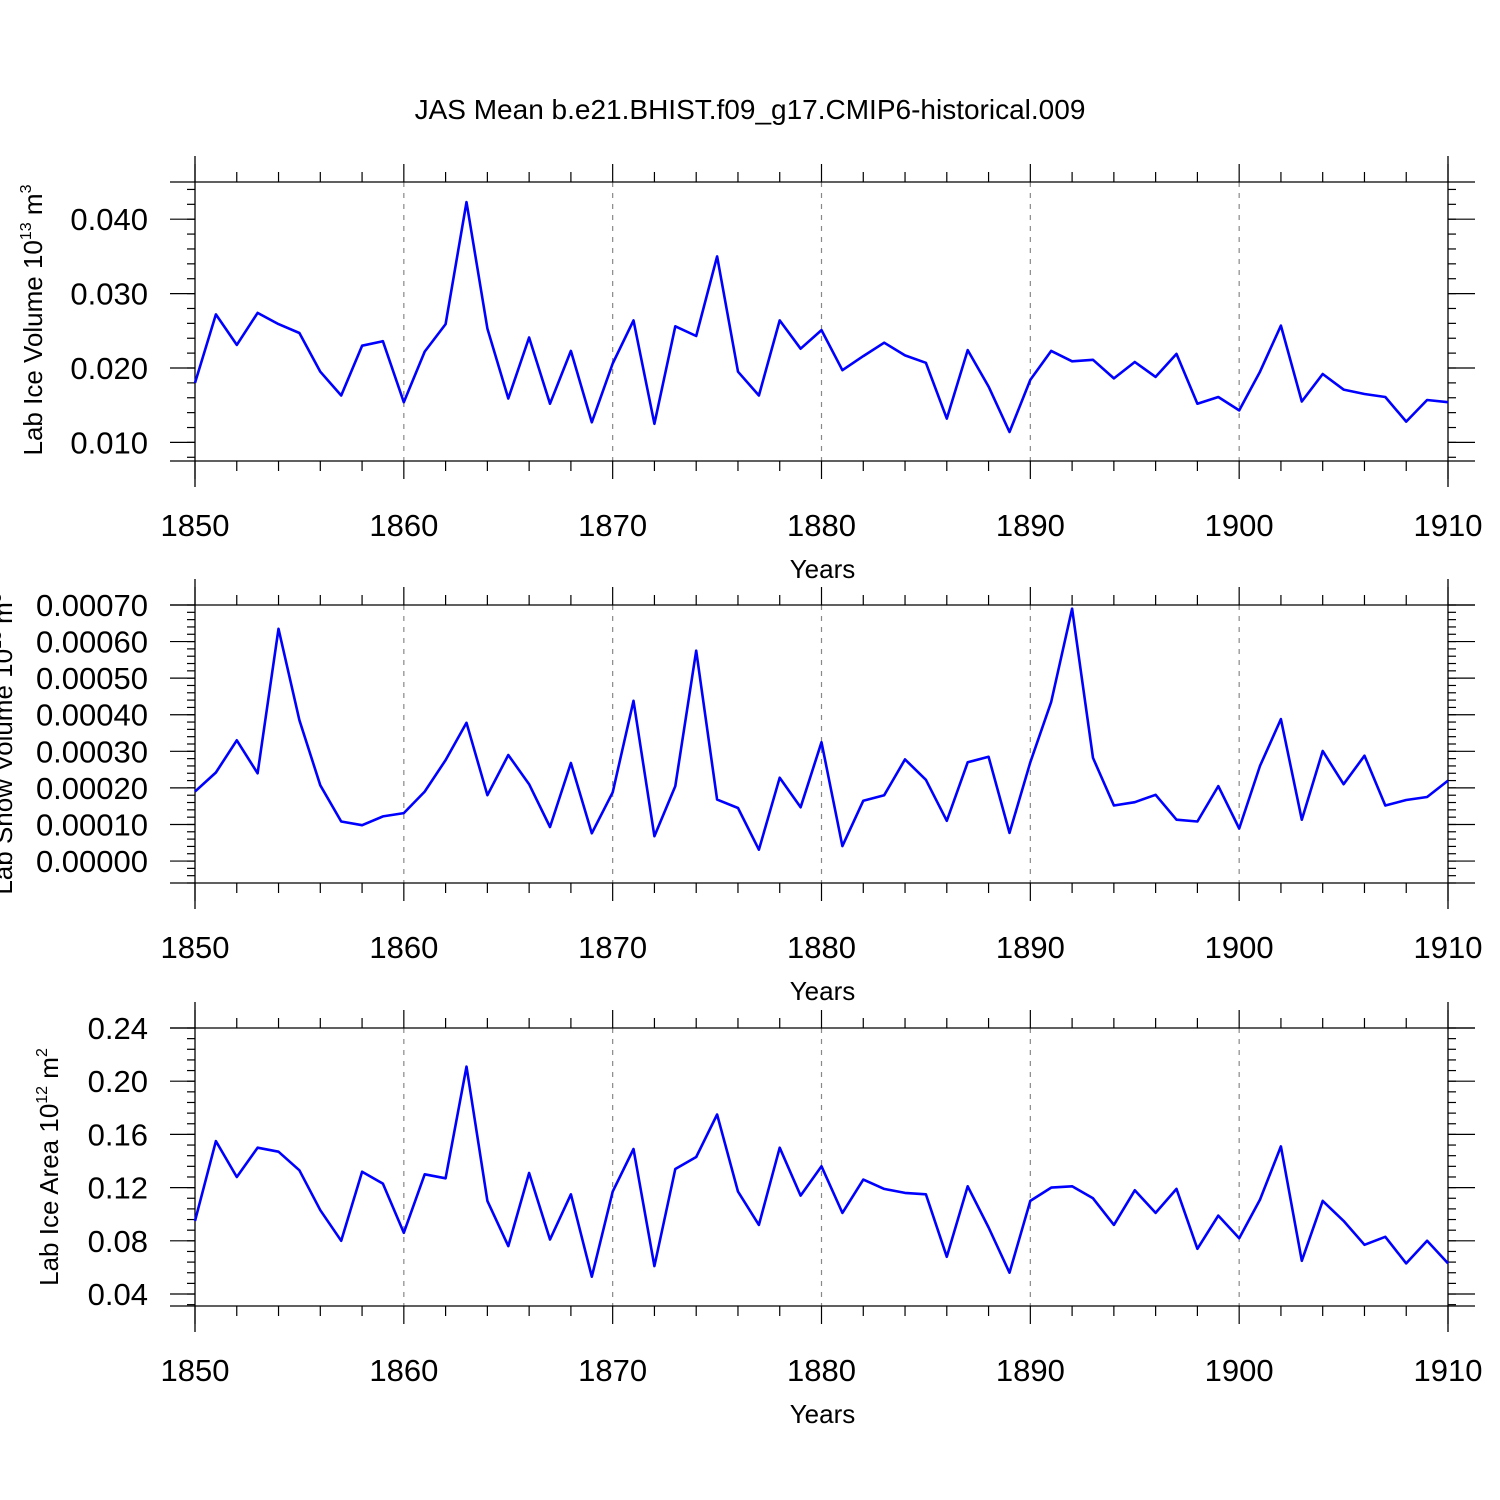  Describe the element at coordinates (92, 751) in the screenshot. I see `y-tick-label: 0.00030` at that location.